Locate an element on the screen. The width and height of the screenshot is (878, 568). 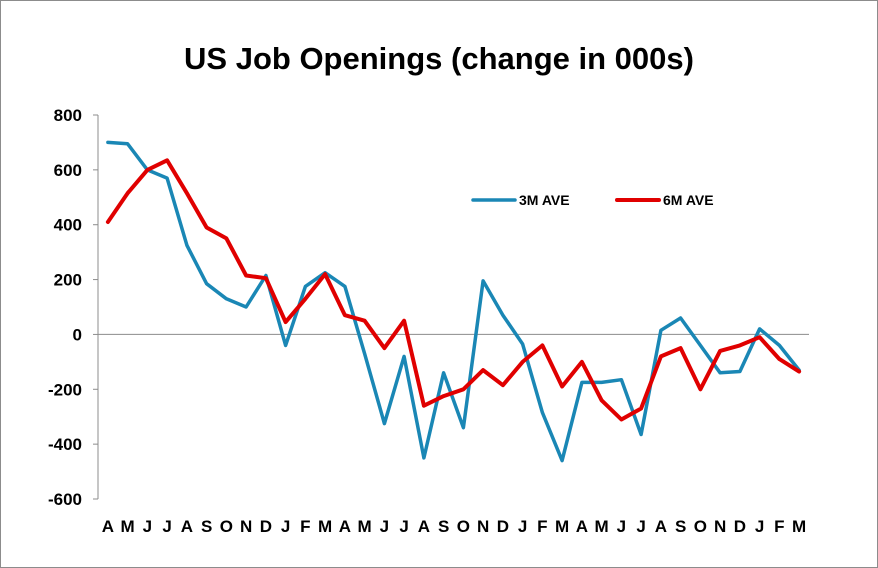
legend: 3M AVE 6M AVE is located at coordinates (592, 200).